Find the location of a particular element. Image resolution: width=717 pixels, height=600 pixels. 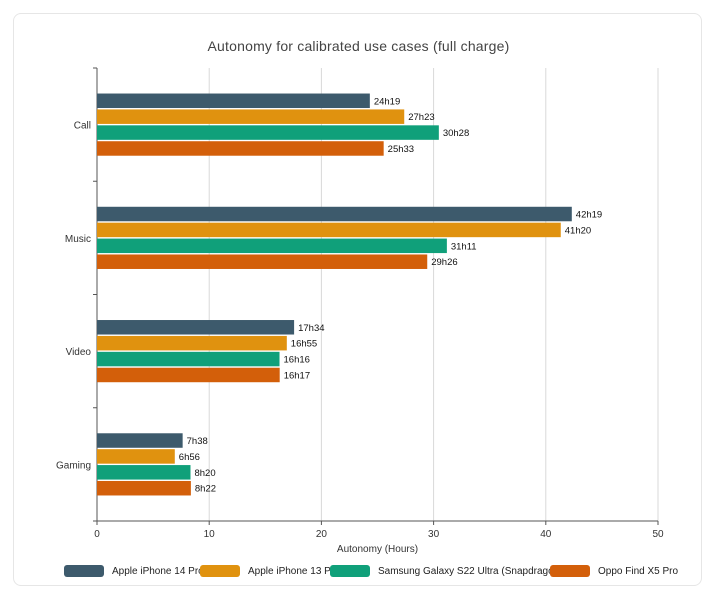

x-tick-label: 30 is located at coordinates (434, 534).